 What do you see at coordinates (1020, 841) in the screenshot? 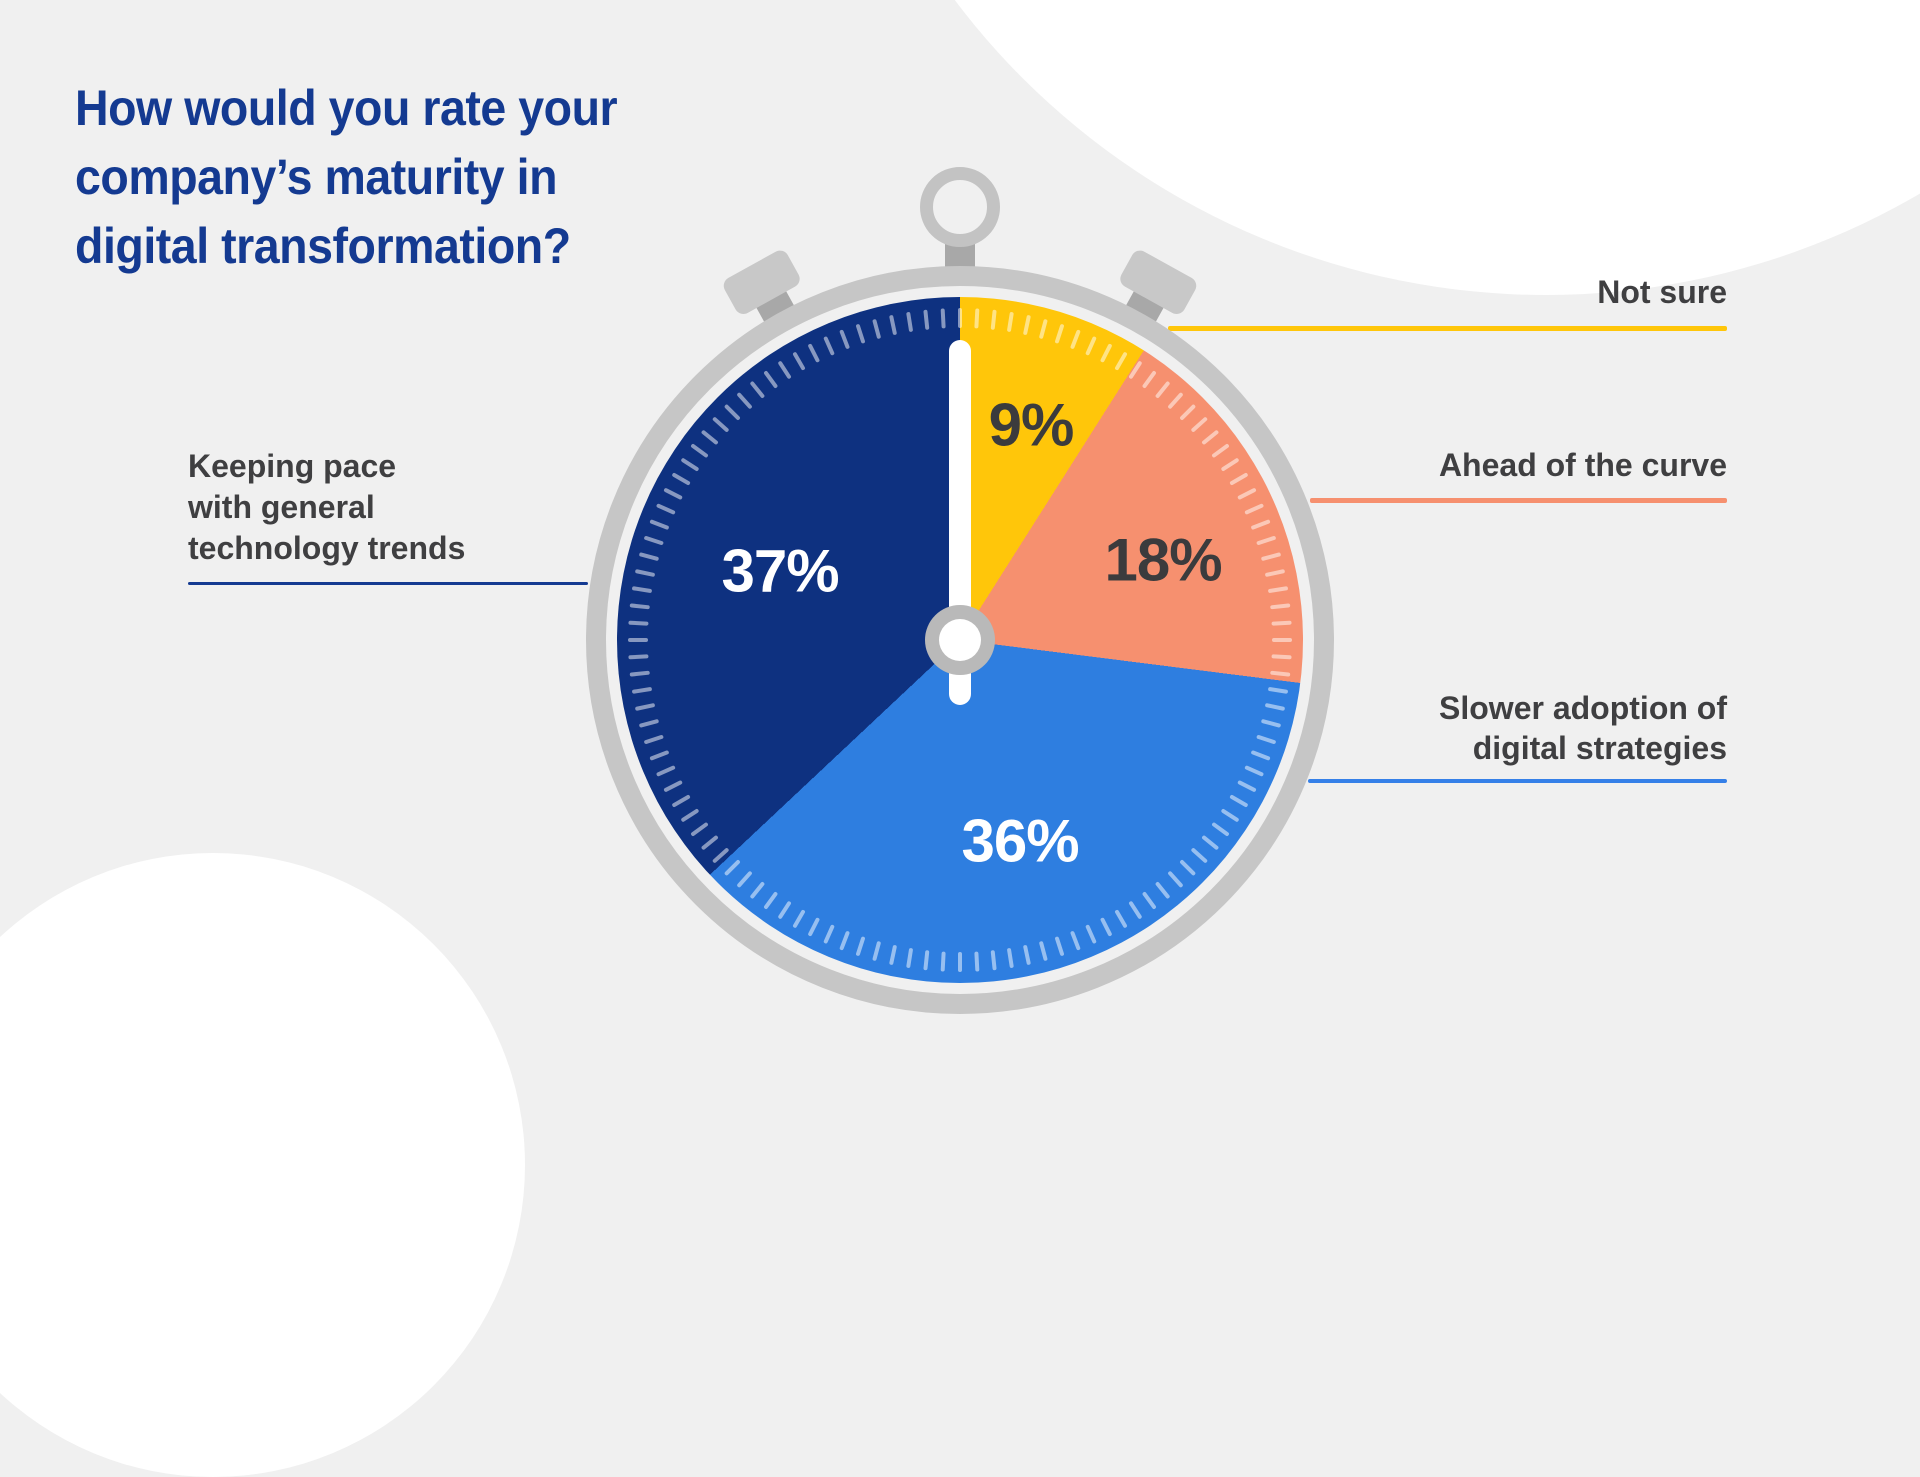
I see `segment-value-slower-adoption: 36%` at bounding box center [1020, 841].